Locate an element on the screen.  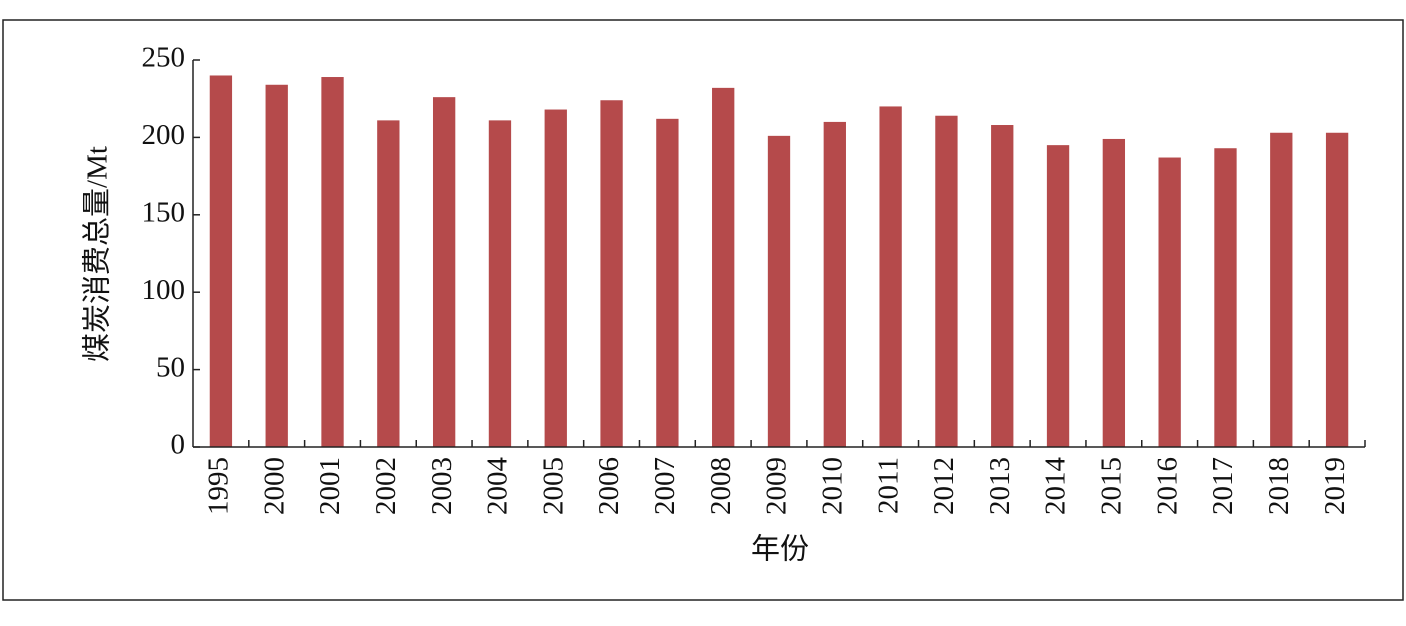
x-tick-label: 2003 is located at coordinates (442, 486).